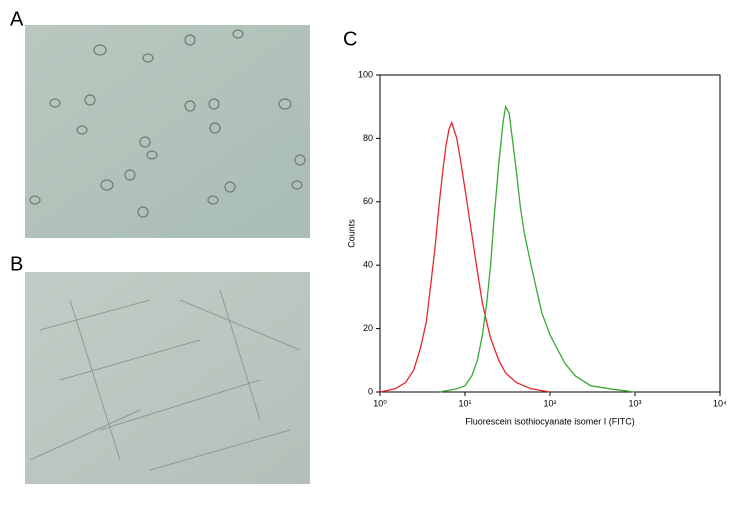 The width and height of the screenshot is (756, 509). Describe the element at coordinates (350, 39) in the screenshot. I see `panel-label: C` at that location.